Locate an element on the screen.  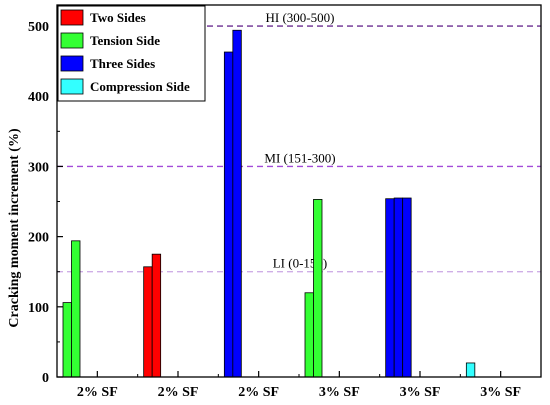
y-tick-label-3: 300 is located at coordinates (38, 167).